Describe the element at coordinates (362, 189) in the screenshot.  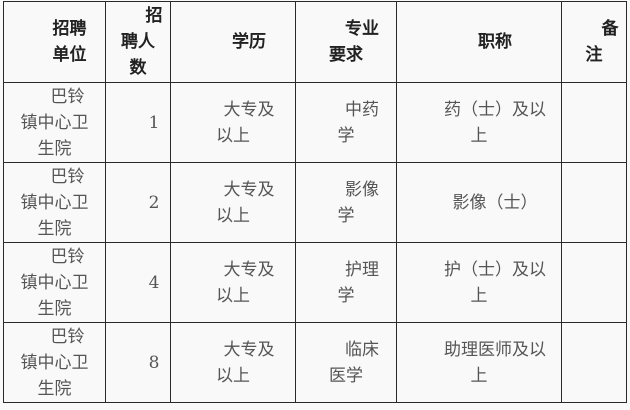
I see `cell-text-line: 影像` at that location.